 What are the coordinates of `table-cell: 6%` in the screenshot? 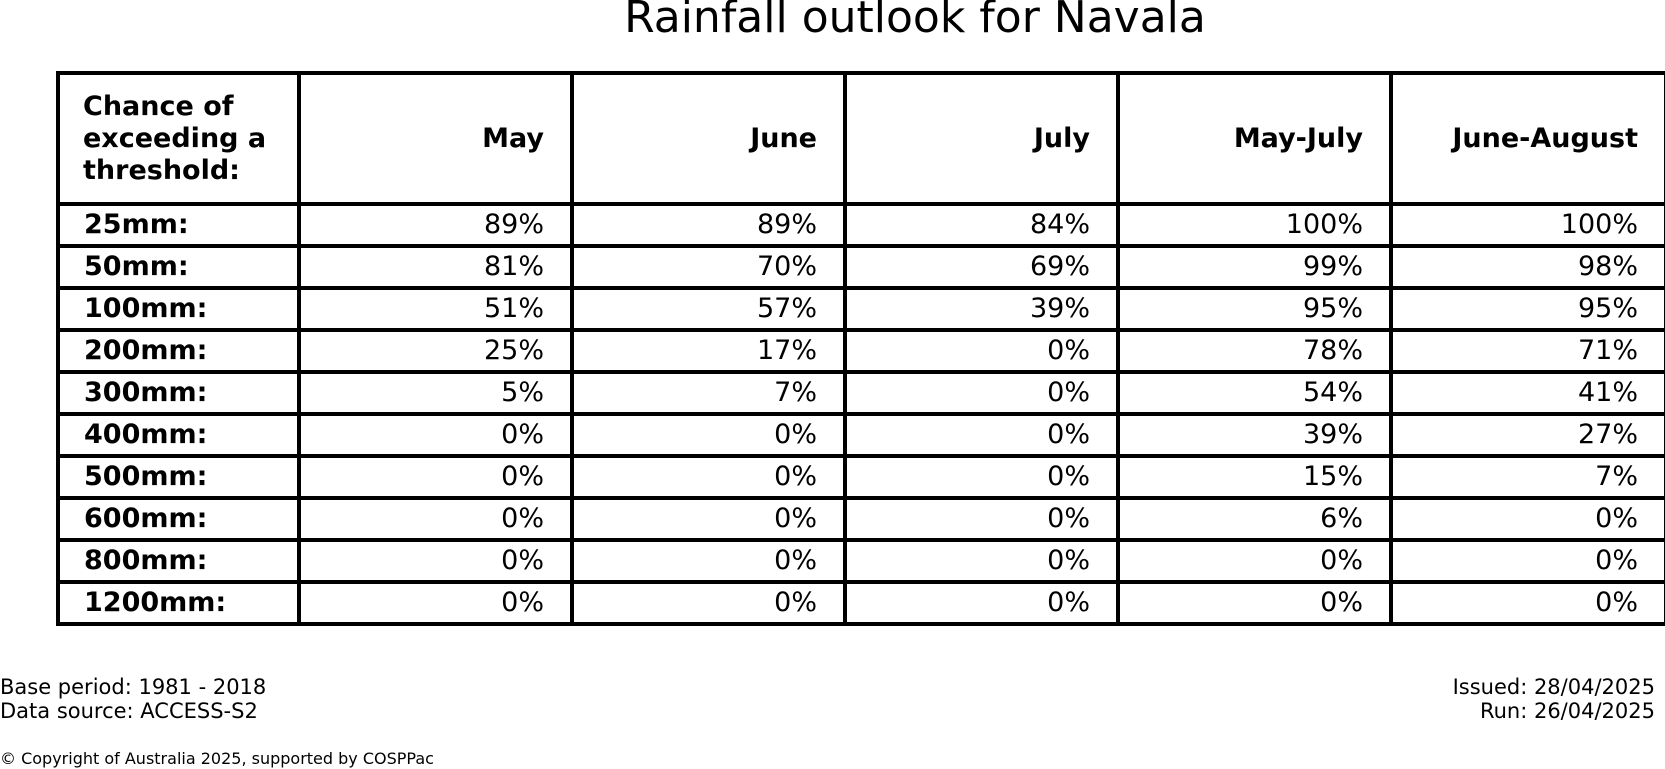 It's located at (1254, 519).